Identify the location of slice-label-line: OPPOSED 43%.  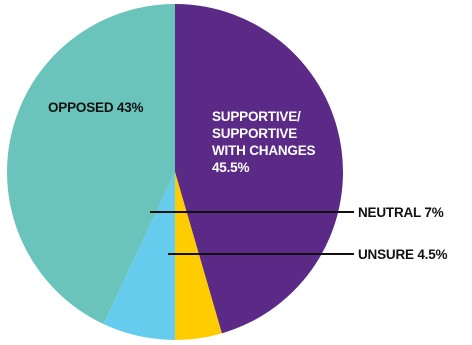
(96, 107).